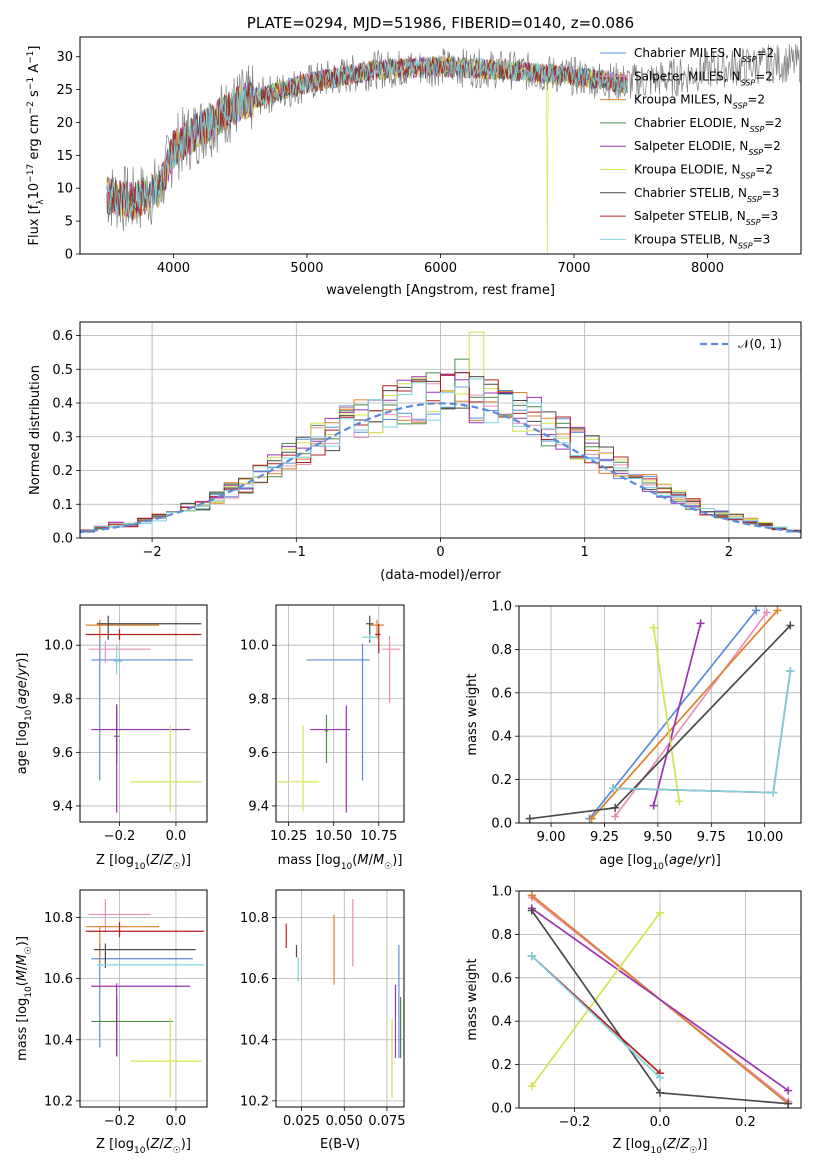  What do you see at coordinates (666, 714) in the screenshot?
I see `series-kroupa-elodie` at bounding box center [666, 714].